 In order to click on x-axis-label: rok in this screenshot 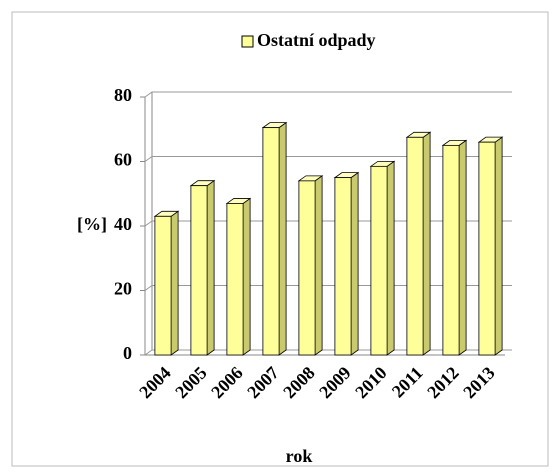, I will do `click(299, 456)`.